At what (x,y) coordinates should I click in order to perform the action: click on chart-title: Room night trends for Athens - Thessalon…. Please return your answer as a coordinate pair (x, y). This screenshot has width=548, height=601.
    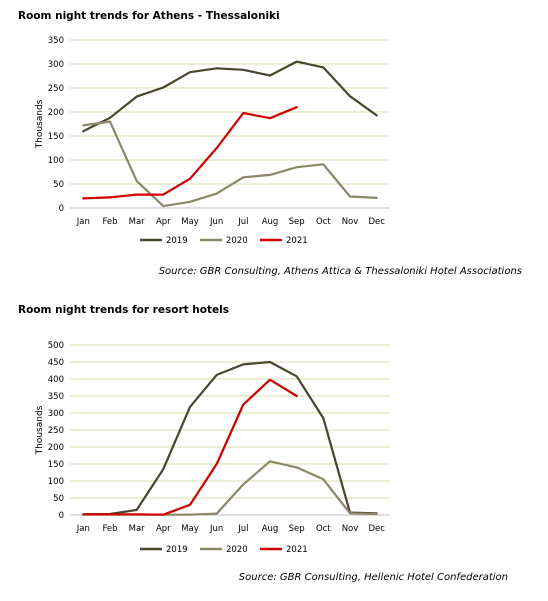
    Looking at the image, I should click on (149, 16).